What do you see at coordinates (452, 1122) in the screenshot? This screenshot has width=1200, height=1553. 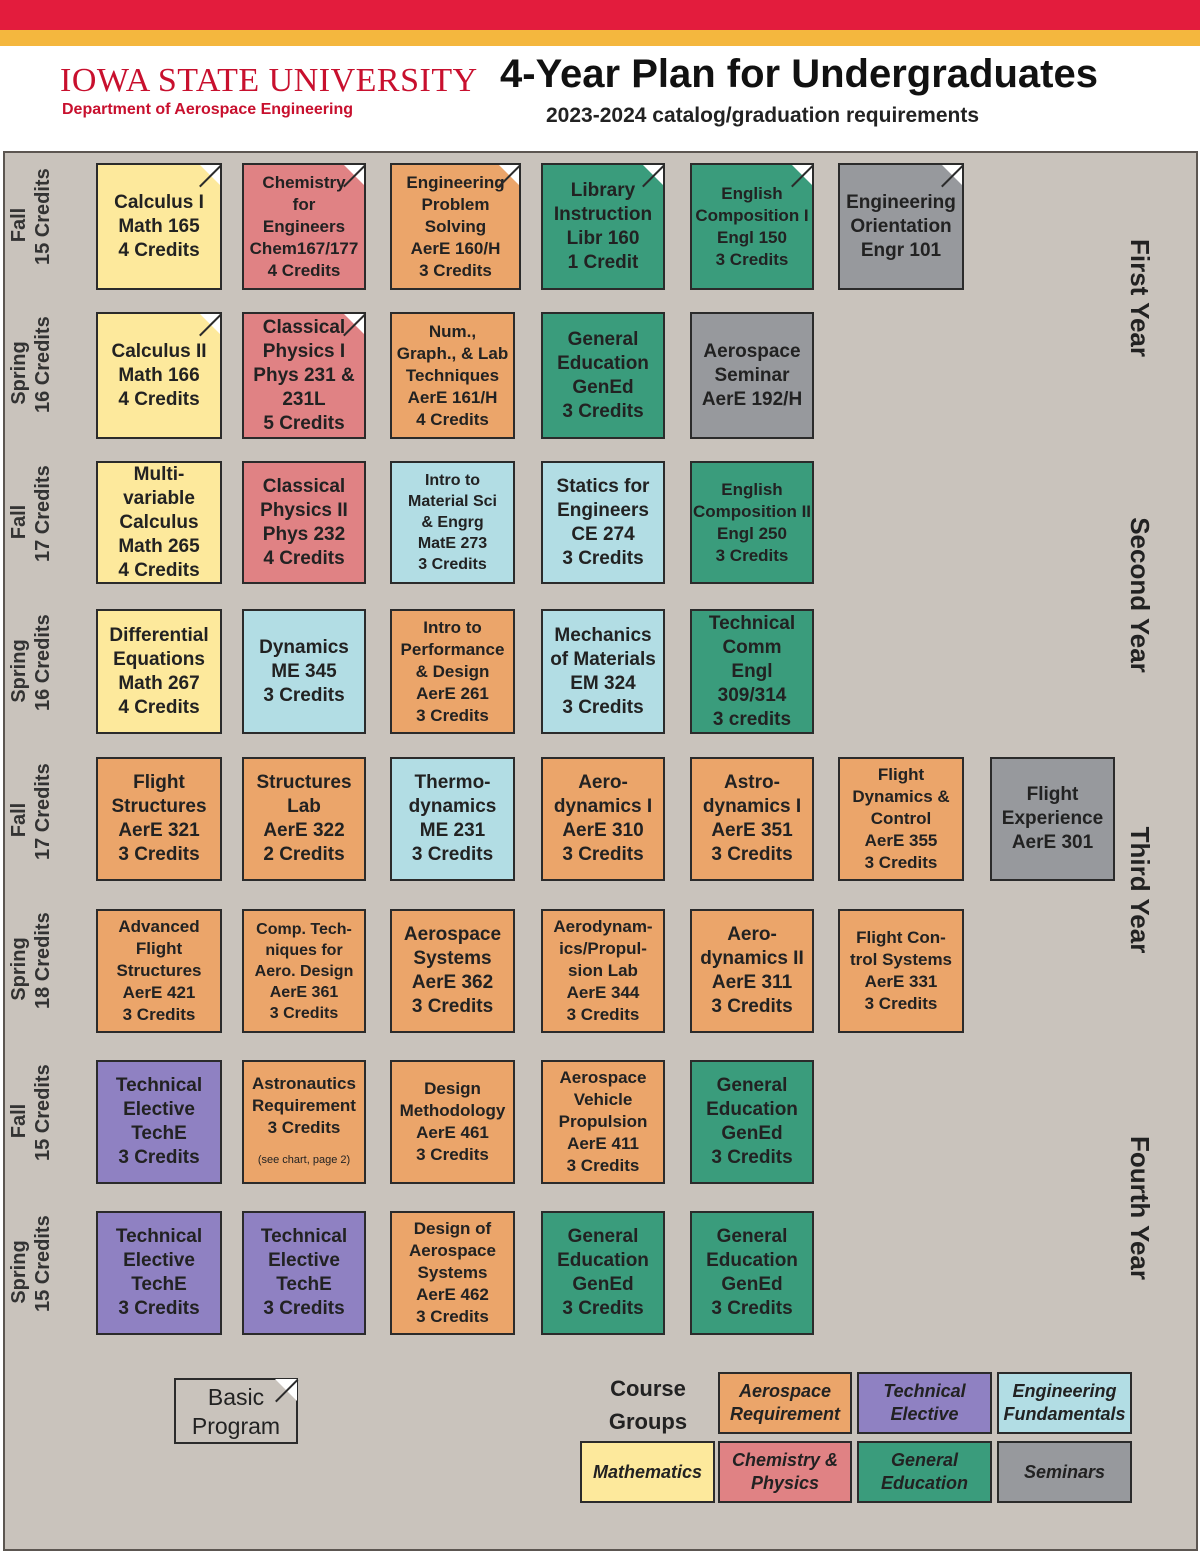 I see `course-aere-461: Design Methodology AerE 461 3 Credits` at bounding box center [452, 1122].